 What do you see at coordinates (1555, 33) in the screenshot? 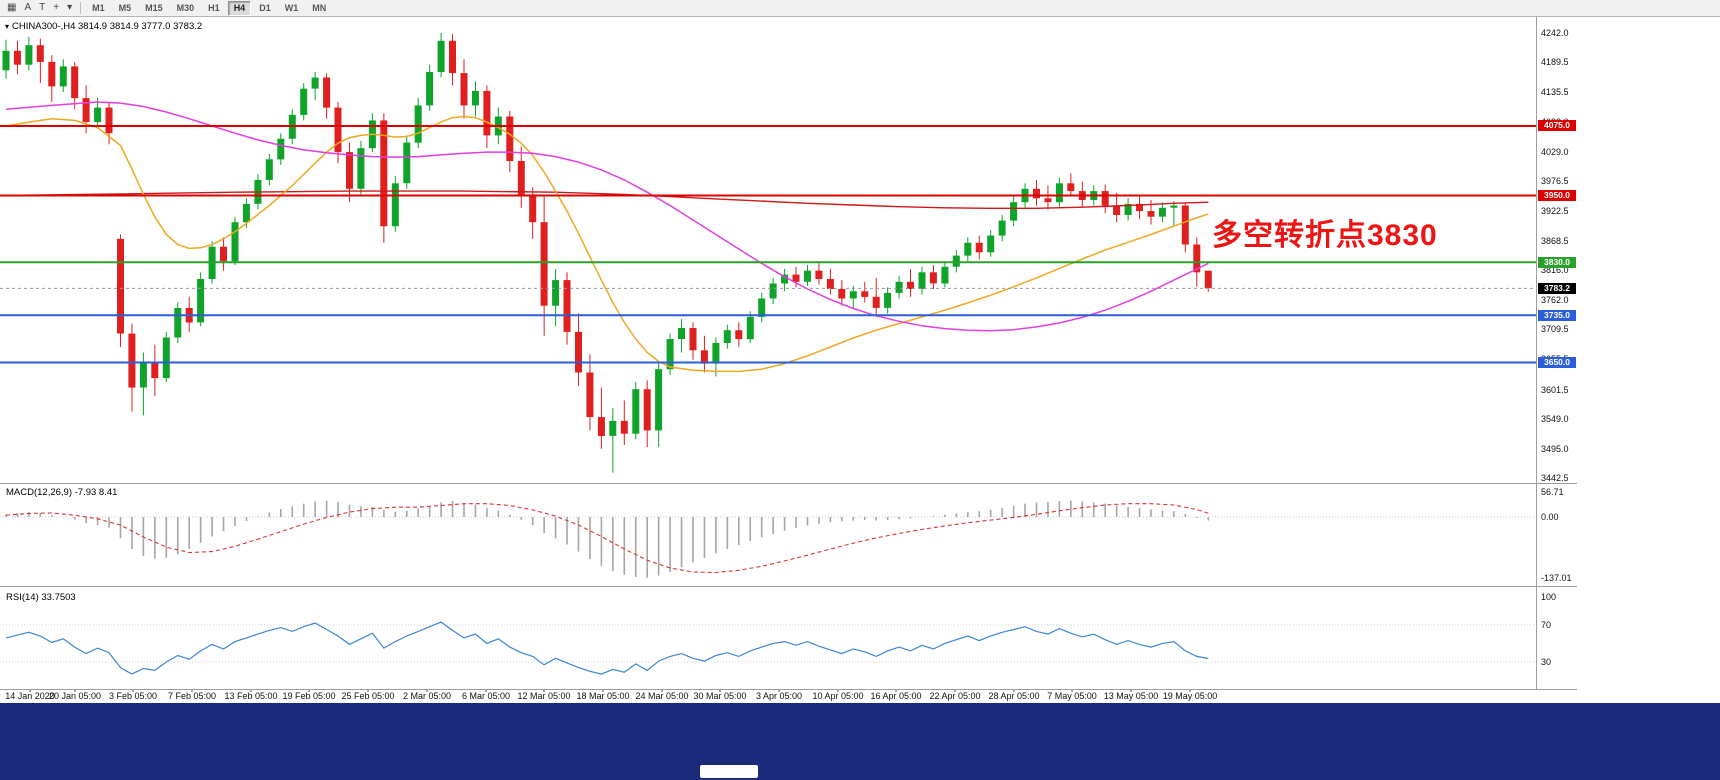
I see `price-axis-label: 4242.0` at bounding box center [1555, 33].